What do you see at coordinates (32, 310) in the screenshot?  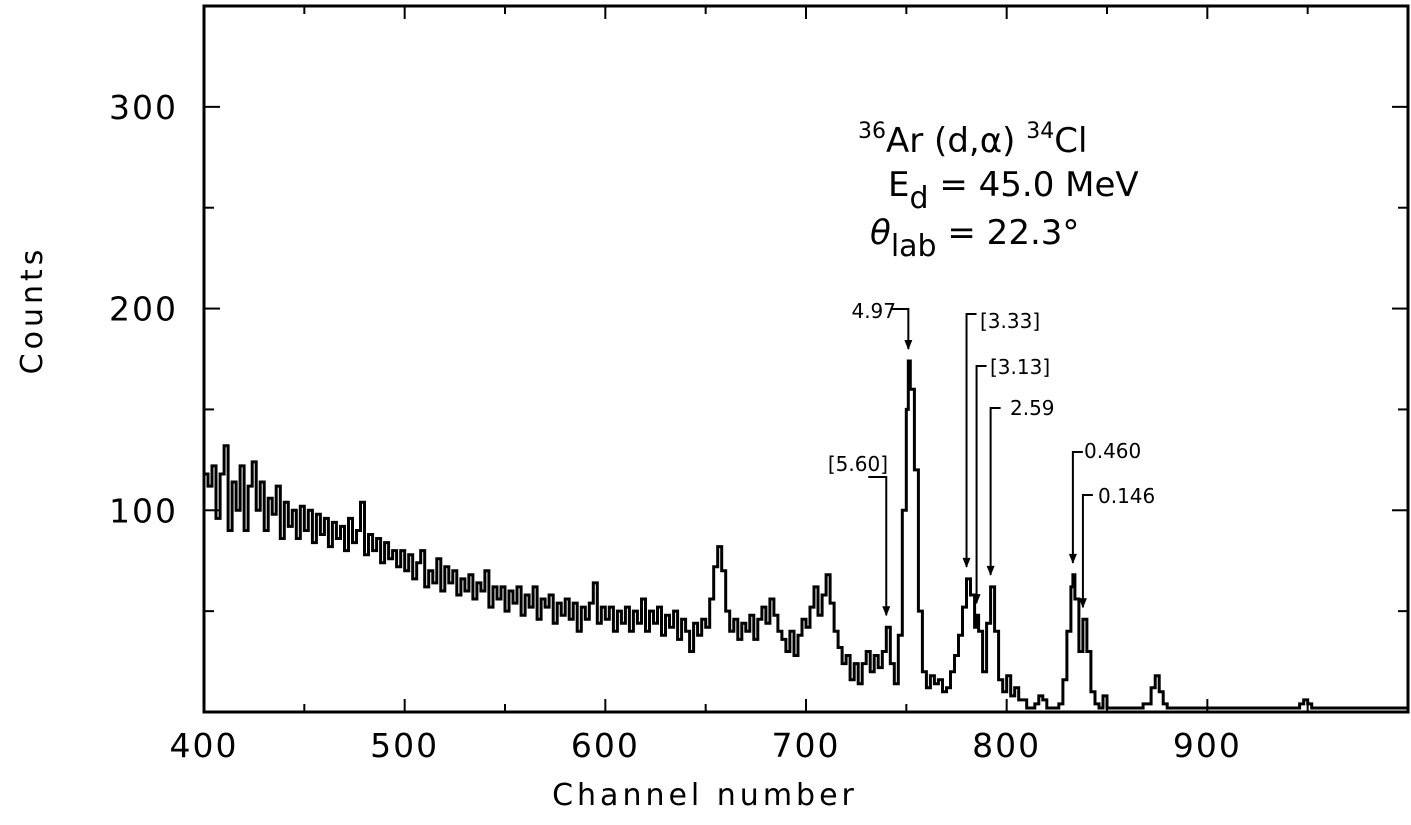 I see `y-axis-title: Counts` at bounding box center [32, 310].